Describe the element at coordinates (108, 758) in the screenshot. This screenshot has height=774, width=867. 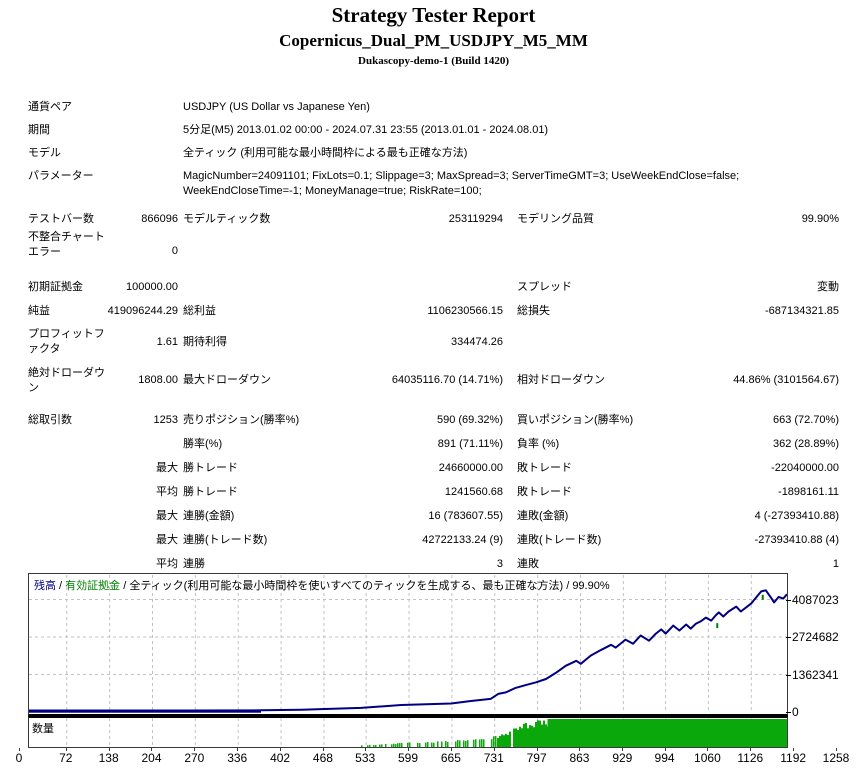
I see `x-axis-label: 138` at that location.